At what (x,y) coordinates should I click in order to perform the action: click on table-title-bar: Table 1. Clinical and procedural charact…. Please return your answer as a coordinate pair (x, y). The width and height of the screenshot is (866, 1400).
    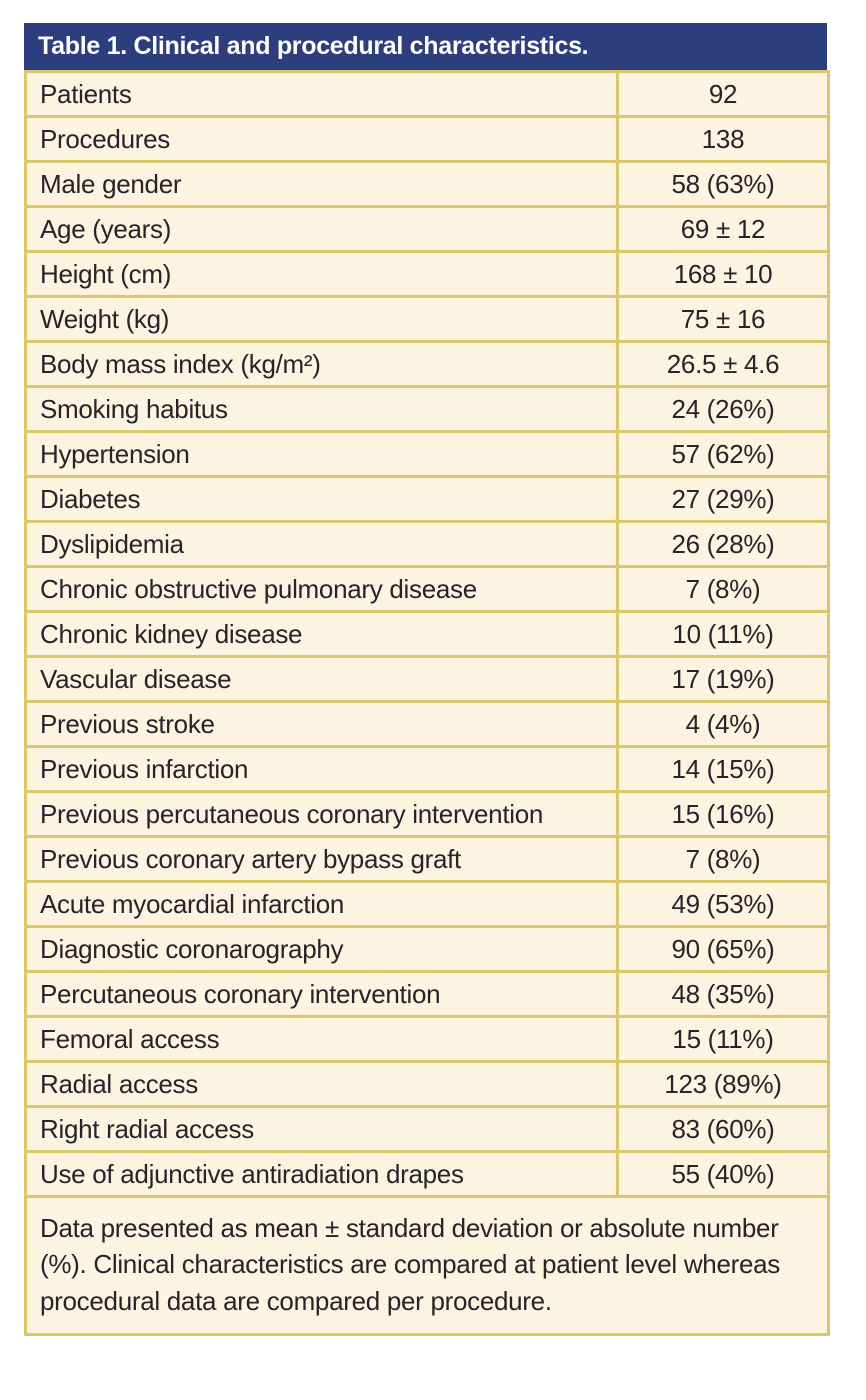
    Looking at the image, I should click on (425, 46).